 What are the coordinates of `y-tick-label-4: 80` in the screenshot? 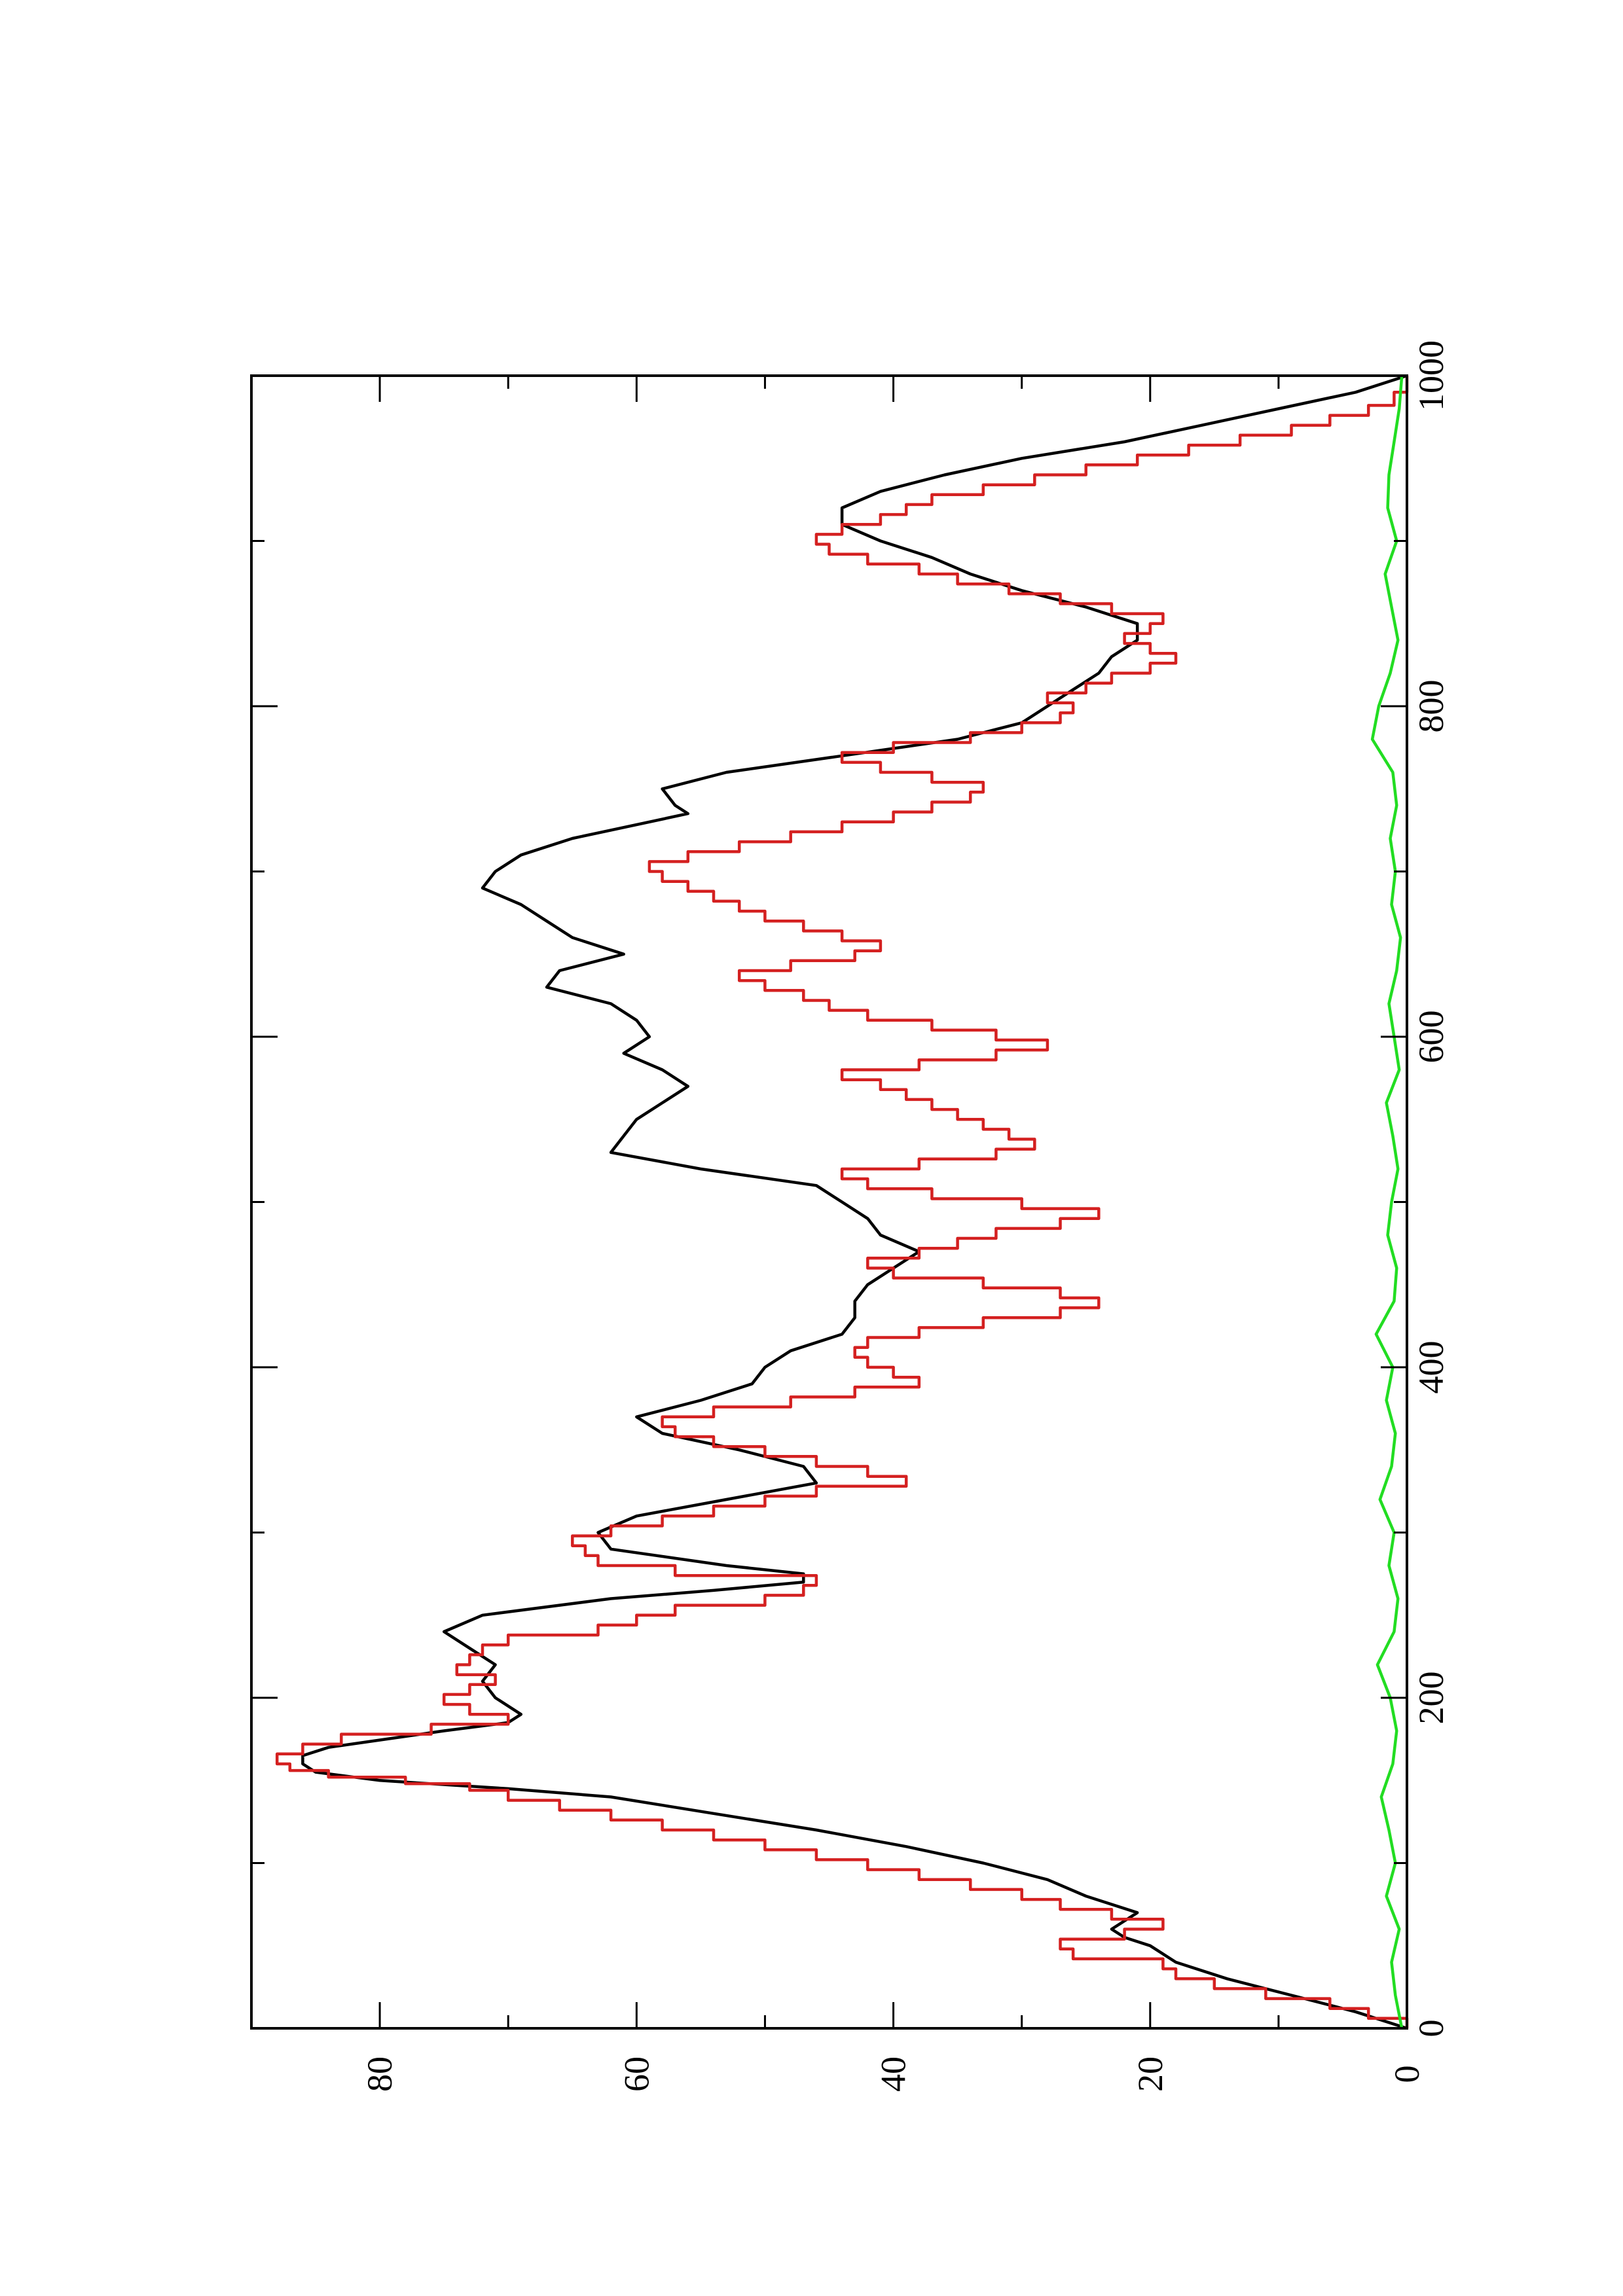 It's located at (379, 2074).